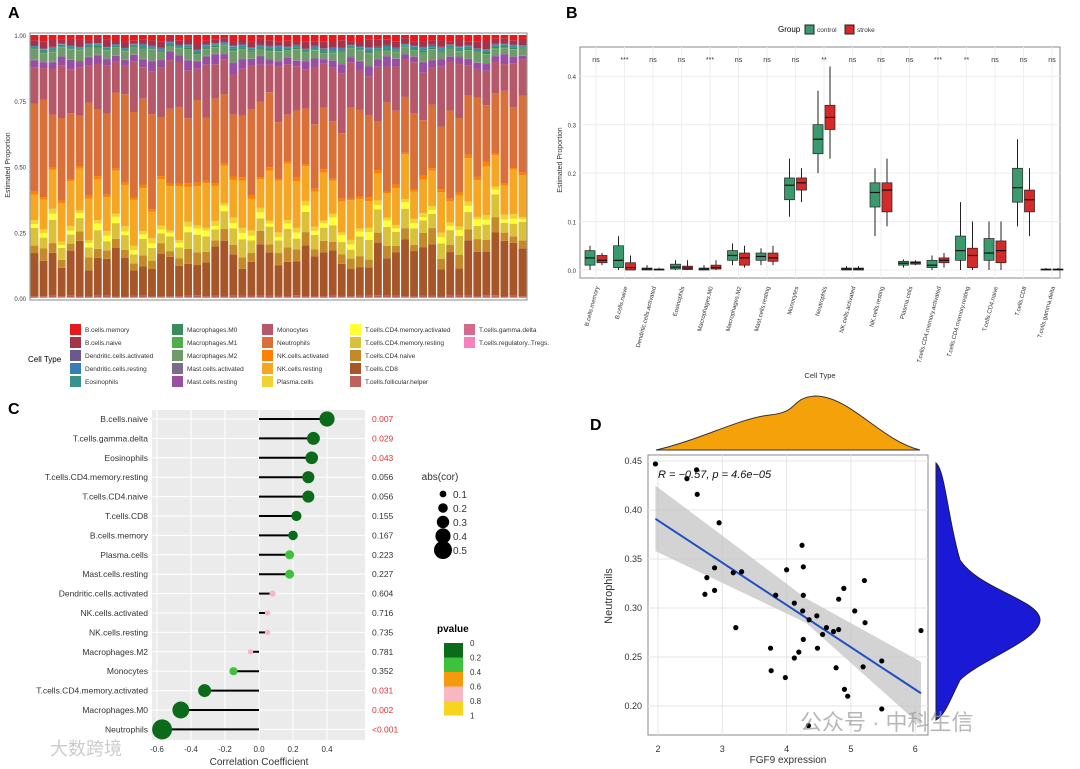 Image resolution: width=1080 pixels, height=769 pixels. Describe the element at coordinates (212, 356) in the screenshot. I see `legend-label: Macrophages.M2` at that location.